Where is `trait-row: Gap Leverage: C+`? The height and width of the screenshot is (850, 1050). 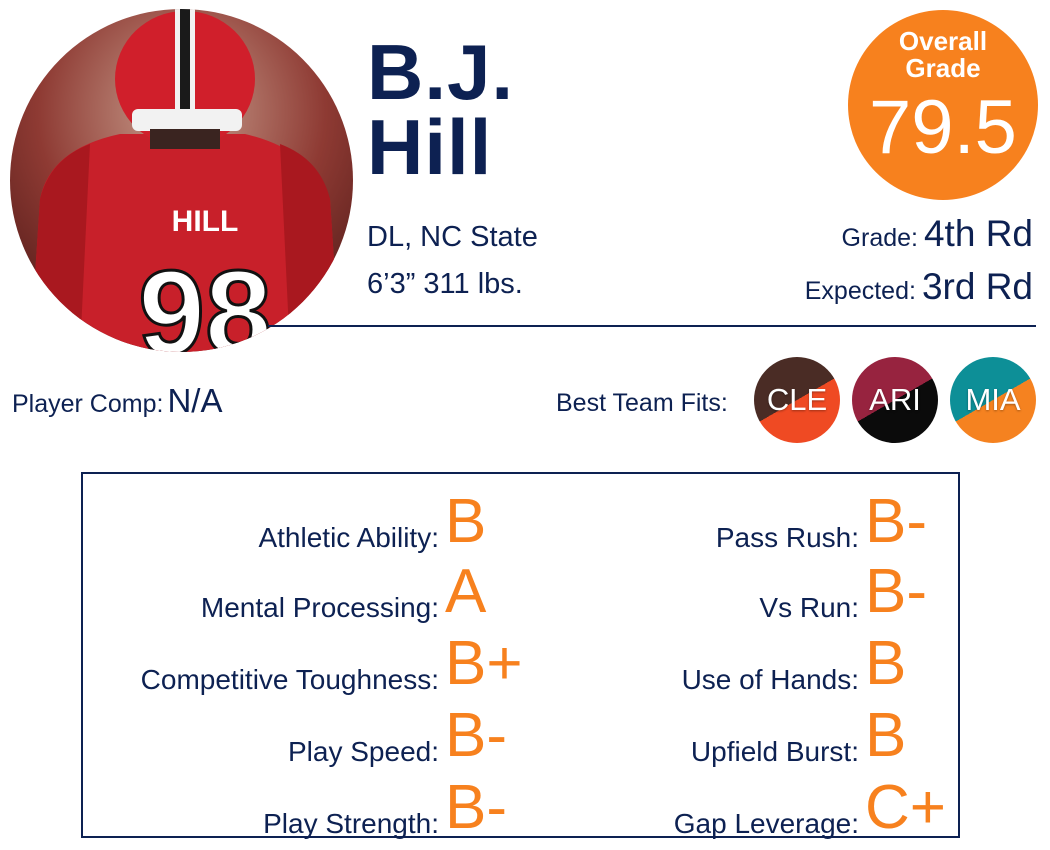 trait-row: Gap Leverage: C+ is located at coordinates (724, 807).